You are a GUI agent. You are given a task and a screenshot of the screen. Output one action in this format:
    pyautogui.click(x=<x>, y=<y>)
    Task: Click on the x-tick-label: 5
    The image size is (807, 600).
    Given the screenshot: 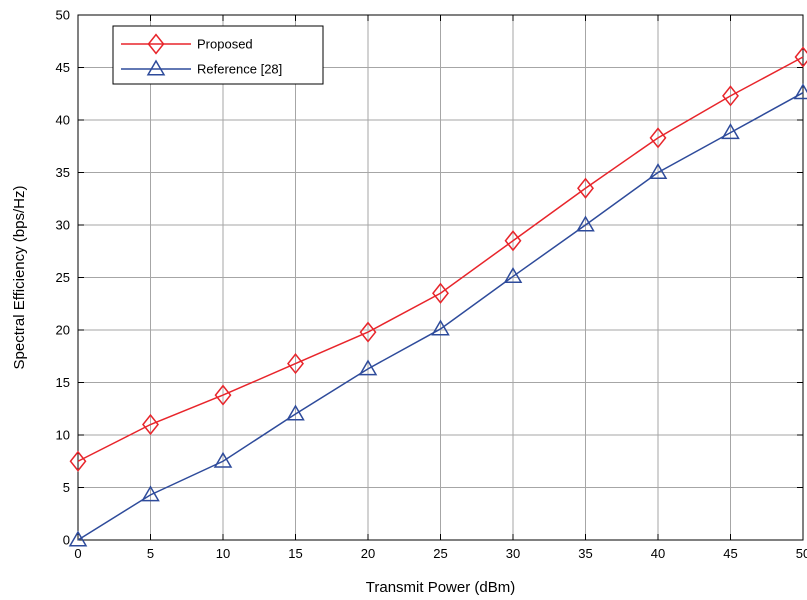 What is the action you would take?
    pyautogui.click(x=150, y=553)
    